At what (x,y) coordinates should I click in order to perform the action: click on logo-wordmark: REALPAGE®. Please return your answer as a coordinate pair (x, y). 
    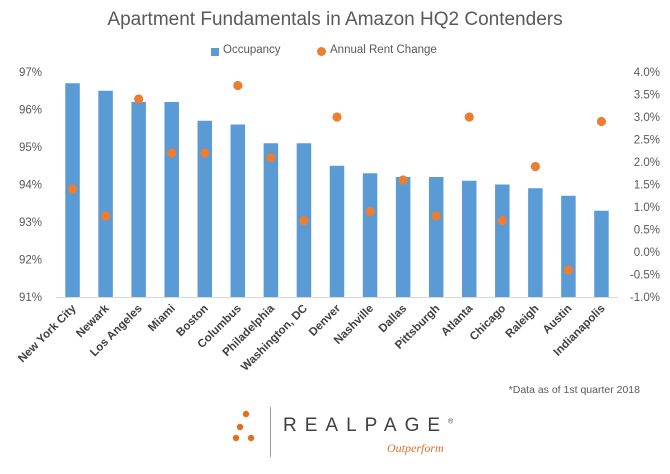
    Looking at the image, I should click on (368, 426).